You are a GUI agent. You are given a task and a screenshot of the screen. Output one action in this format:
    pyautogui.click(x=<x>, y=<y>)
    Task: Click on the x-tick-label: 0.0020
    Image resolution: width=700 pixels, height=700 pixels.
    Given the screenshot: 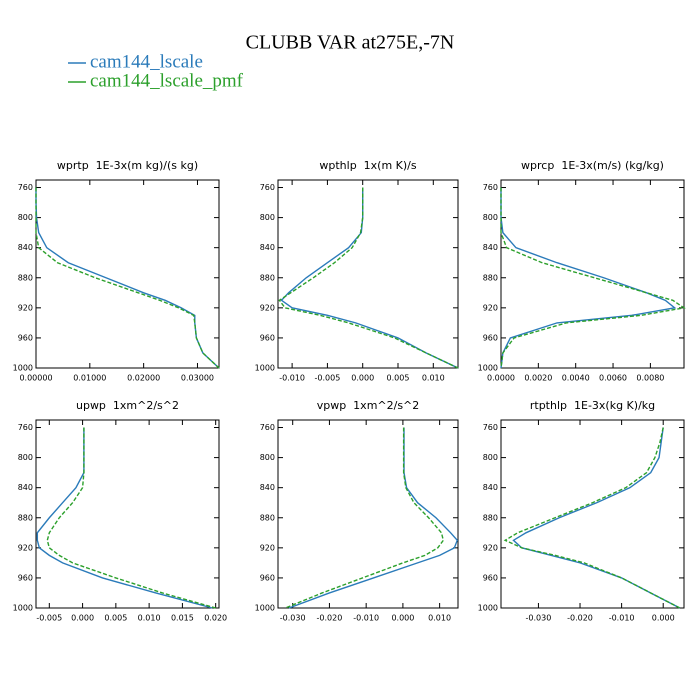 What is the action you would take?
    pyautogui.click(x=538, y=378)
    